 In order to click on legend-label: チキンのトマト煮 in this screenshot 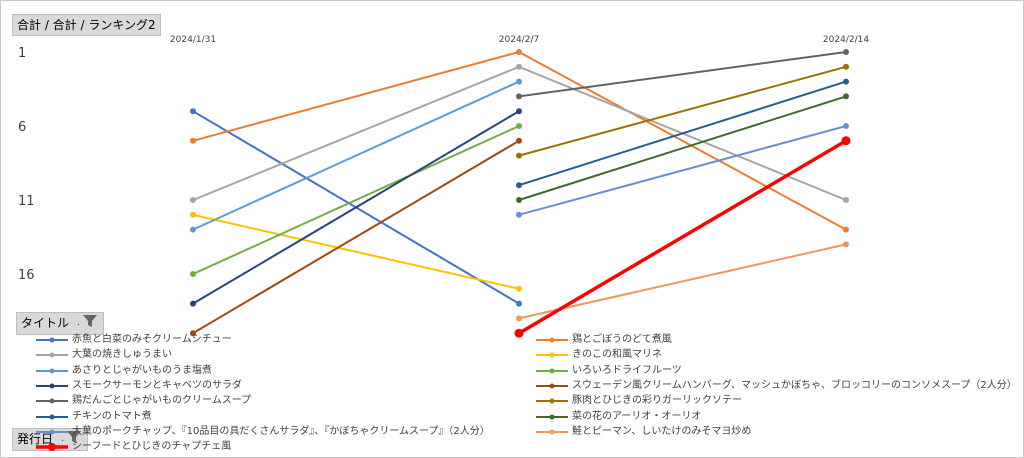, I will do `click(112, 416)`.